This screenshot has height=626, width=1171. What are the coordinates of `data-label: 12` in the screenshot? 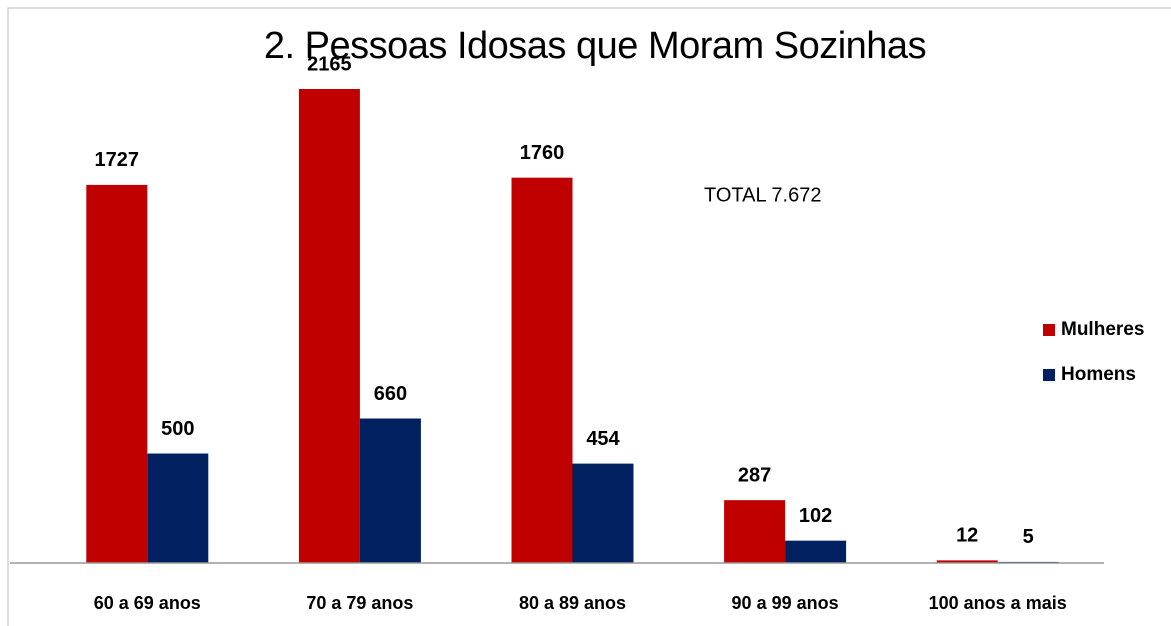 It's located at (967, 536).